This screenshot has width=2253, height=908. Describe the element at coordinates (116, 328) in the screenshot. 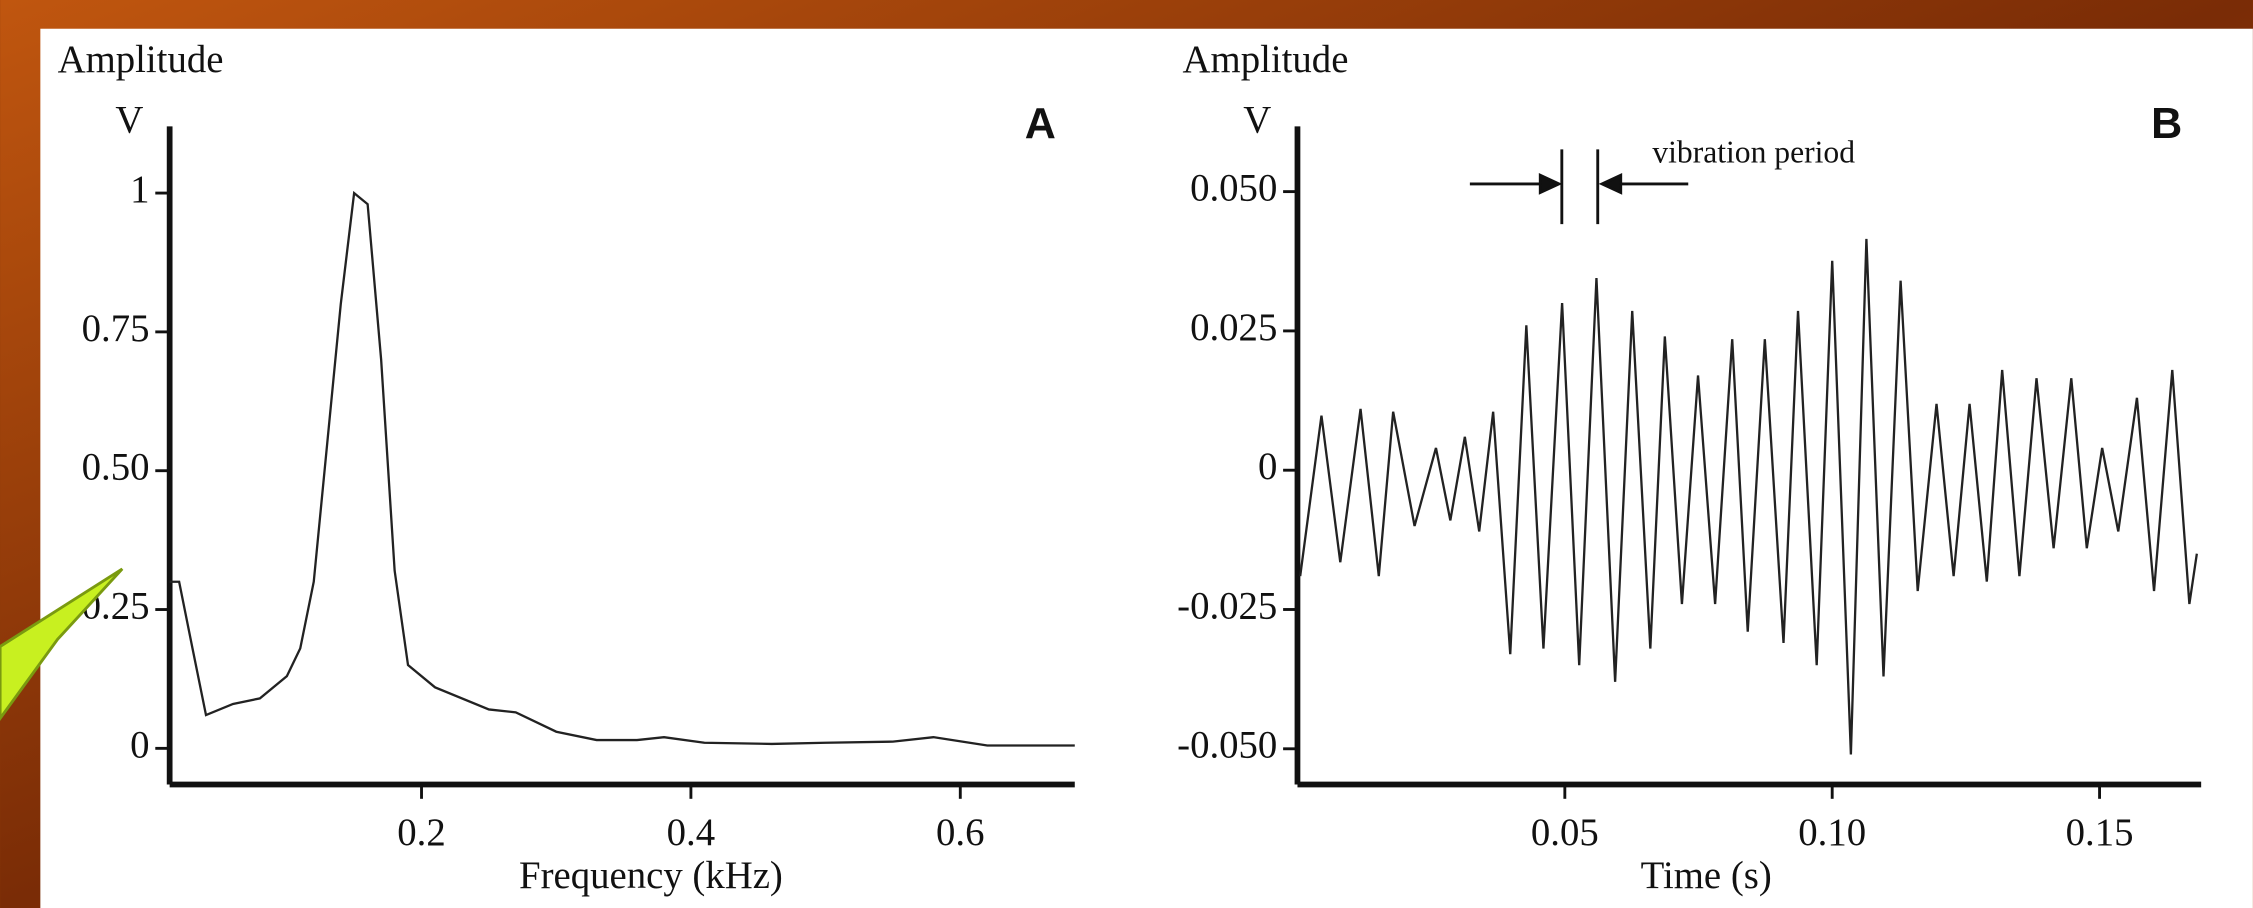

I see `y-tick-label: 0.75` at that location.